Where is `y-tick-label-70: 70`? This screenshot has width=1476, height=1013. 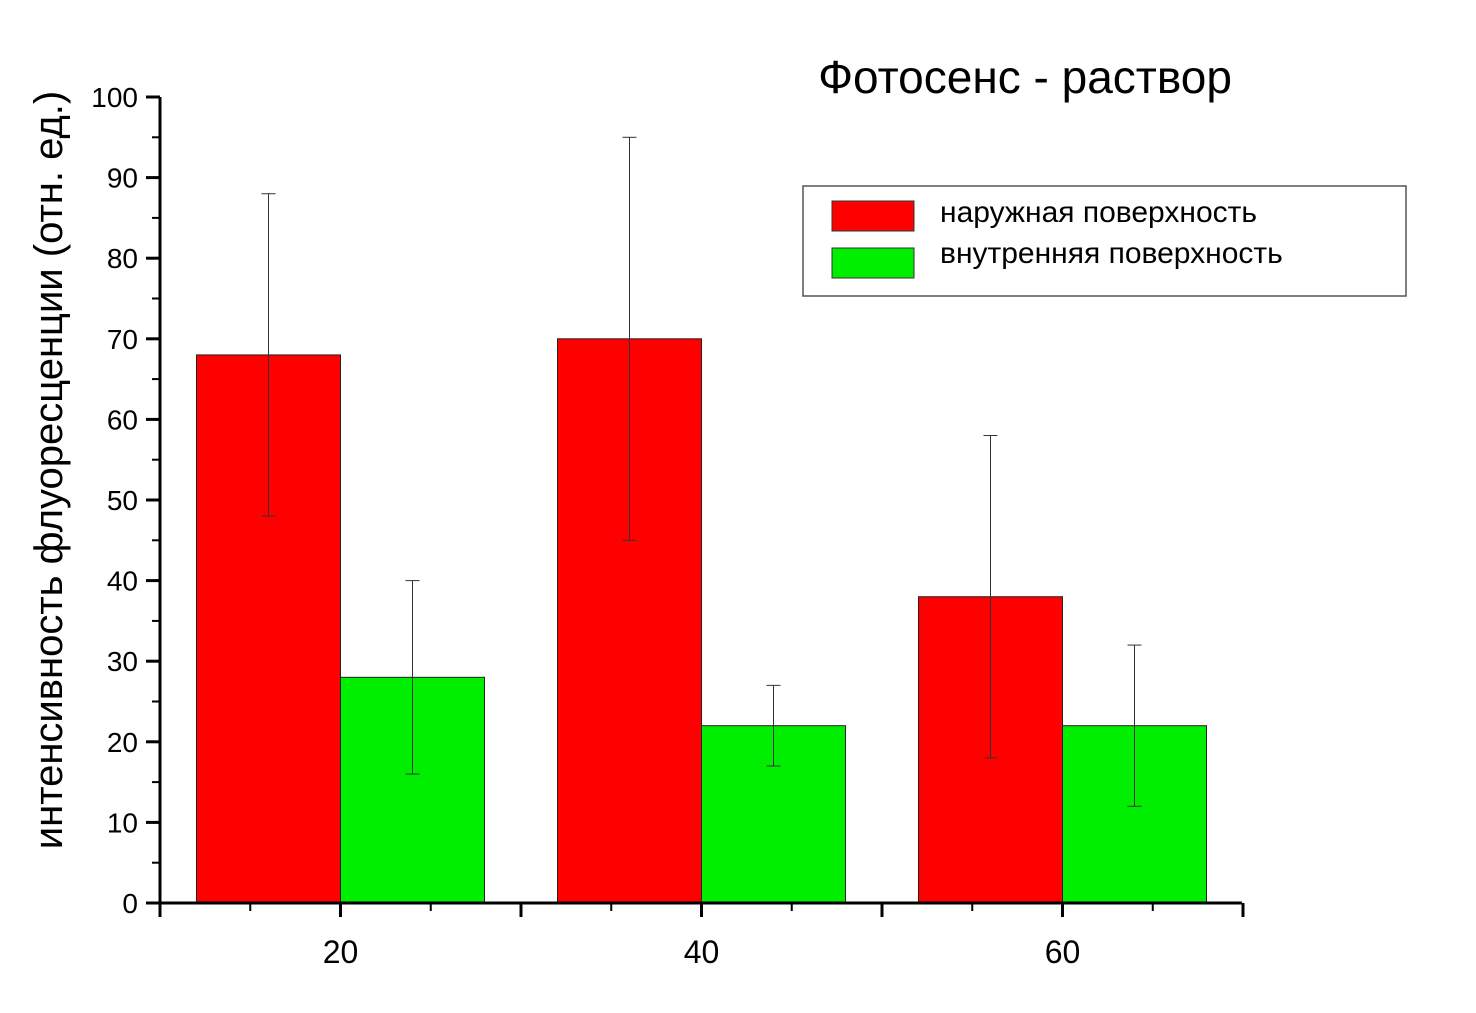 y-tick-label-70: 70 is located at coordinates (122, 339).